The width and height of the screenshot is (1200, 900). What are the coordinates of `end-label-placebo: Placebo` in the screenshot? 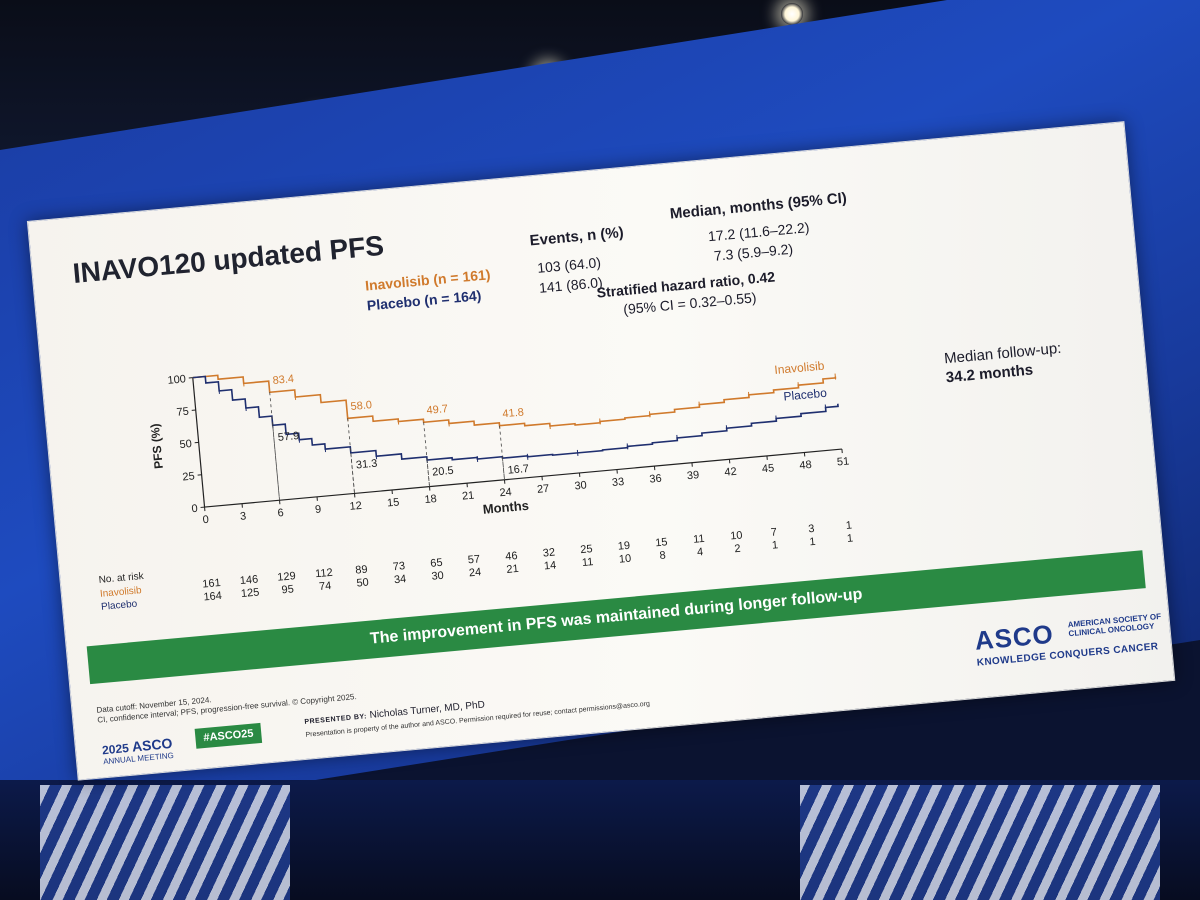 It's located at (805, 395).